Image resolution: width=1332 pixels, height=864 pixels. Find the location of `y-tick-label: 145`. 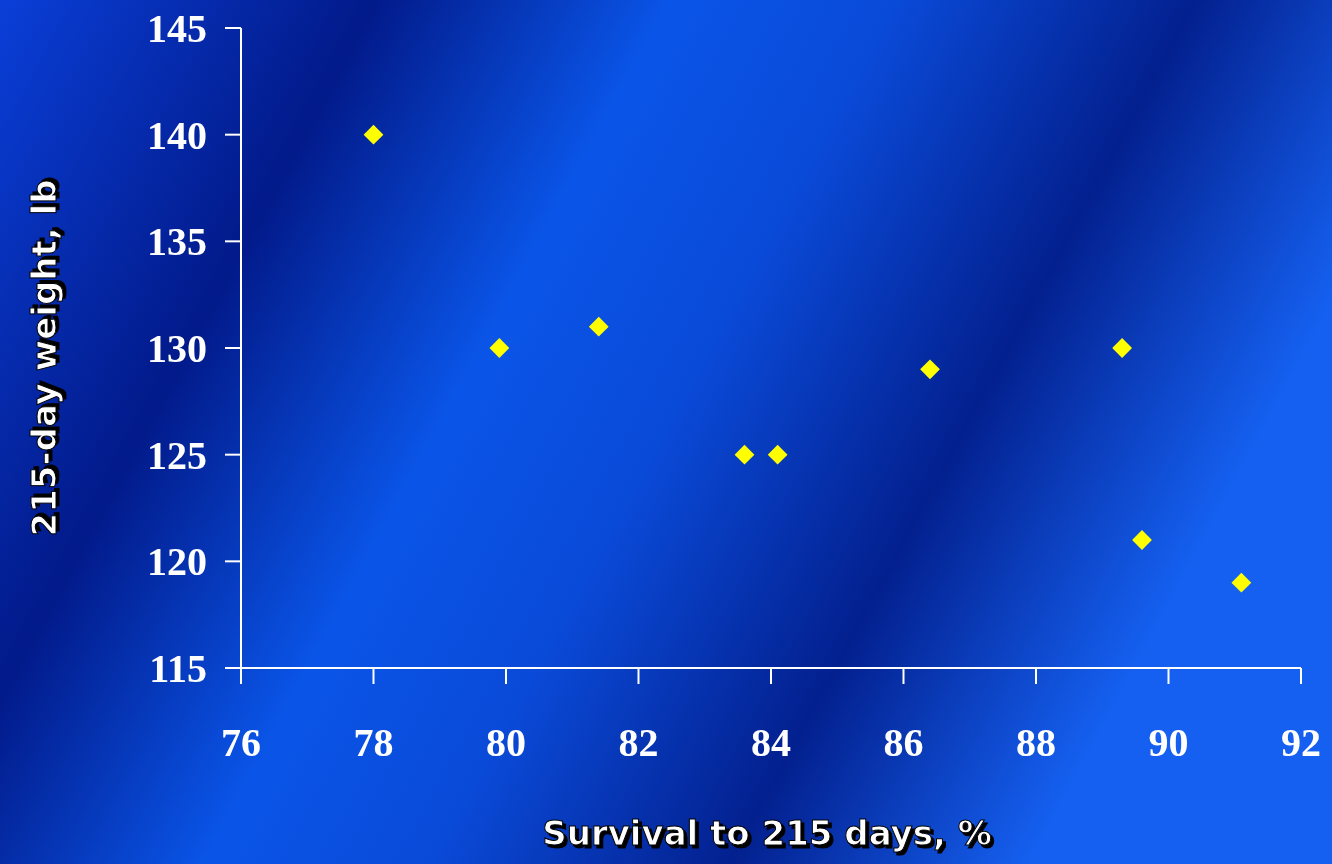

y-tick-label: 145 is located at coordinates (177, 28).